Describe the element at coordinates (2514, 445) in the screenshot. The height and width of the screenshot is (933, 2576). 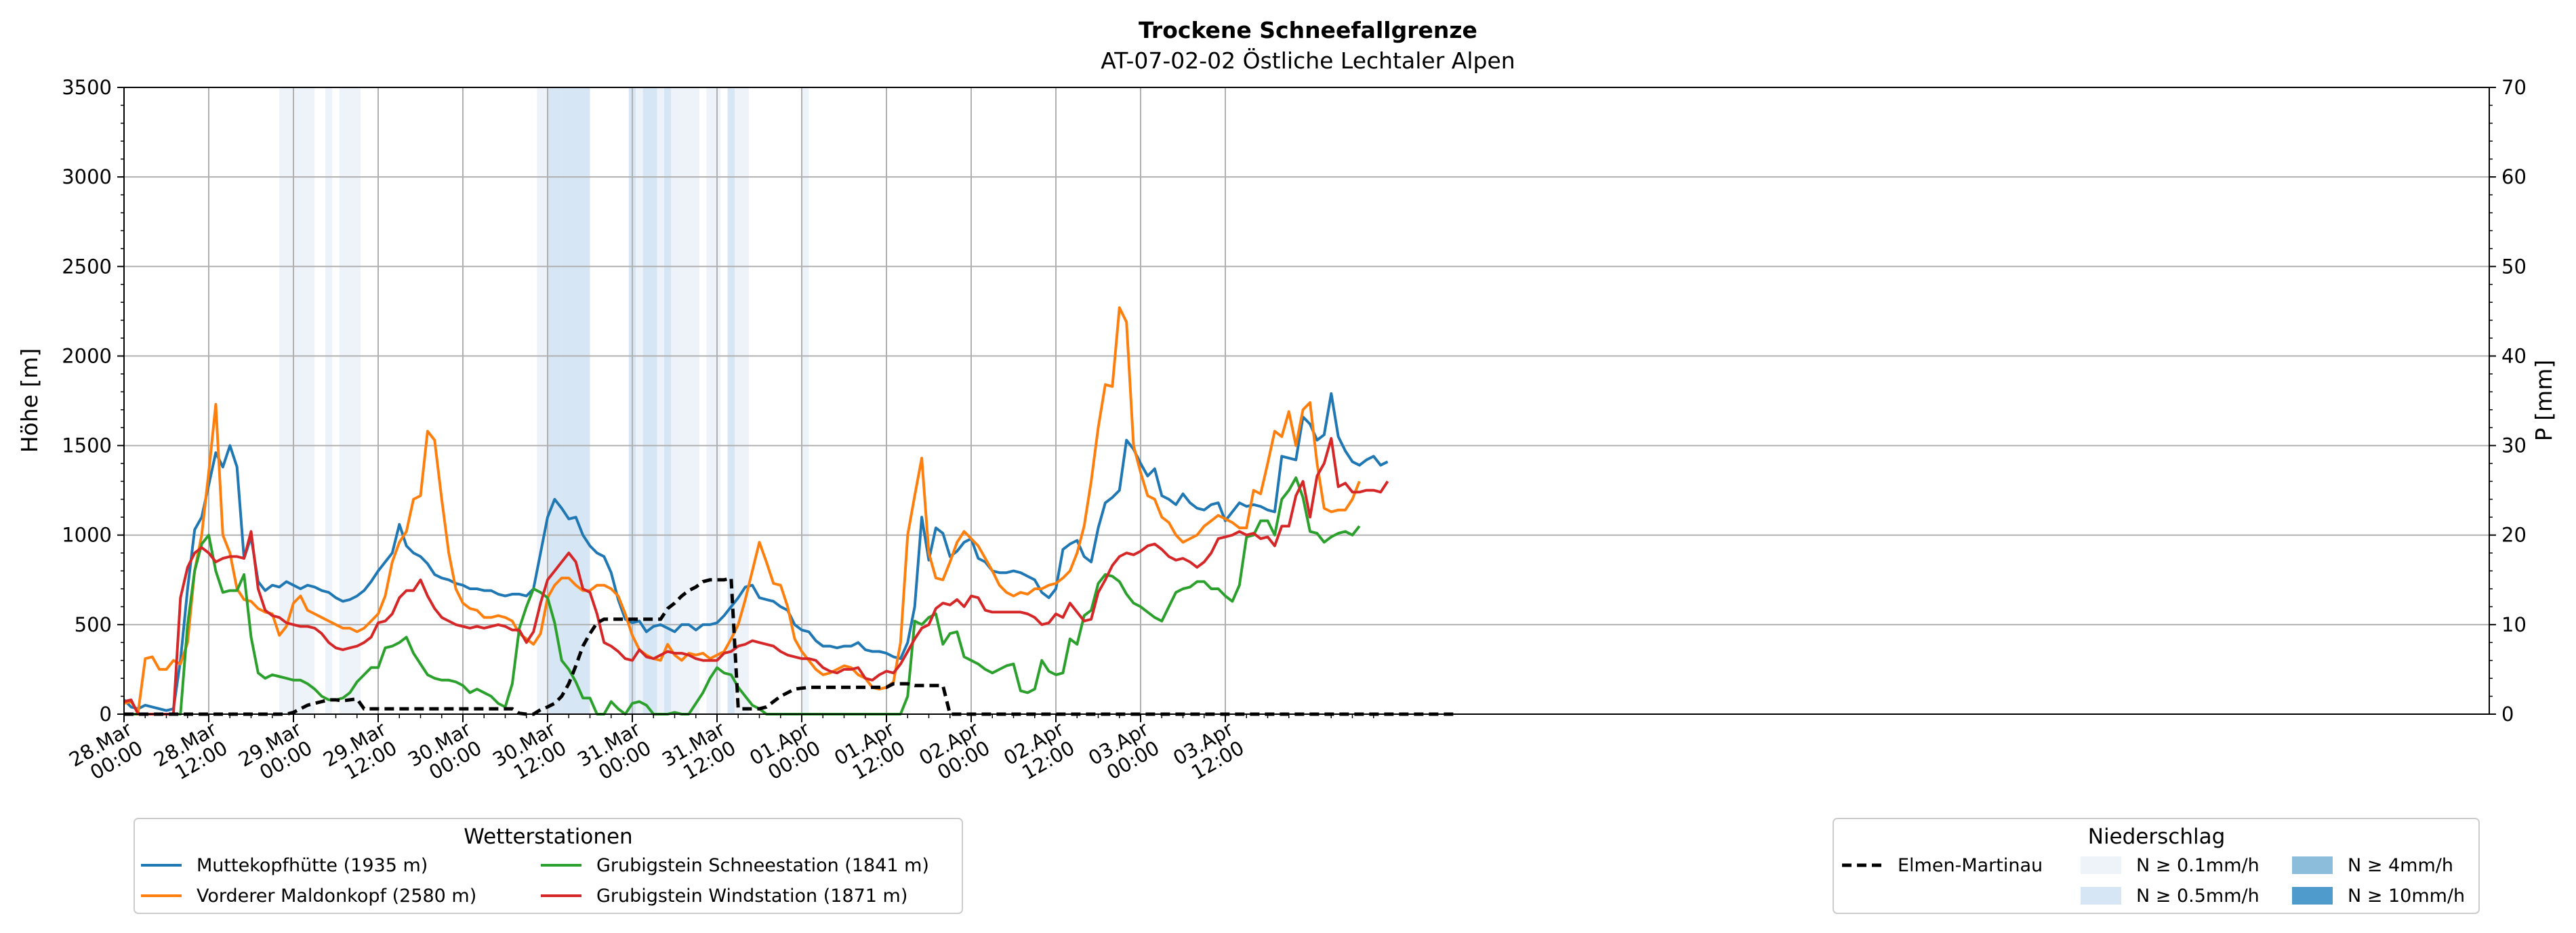
I see `y-right-tick-label-3: 30` at that location.